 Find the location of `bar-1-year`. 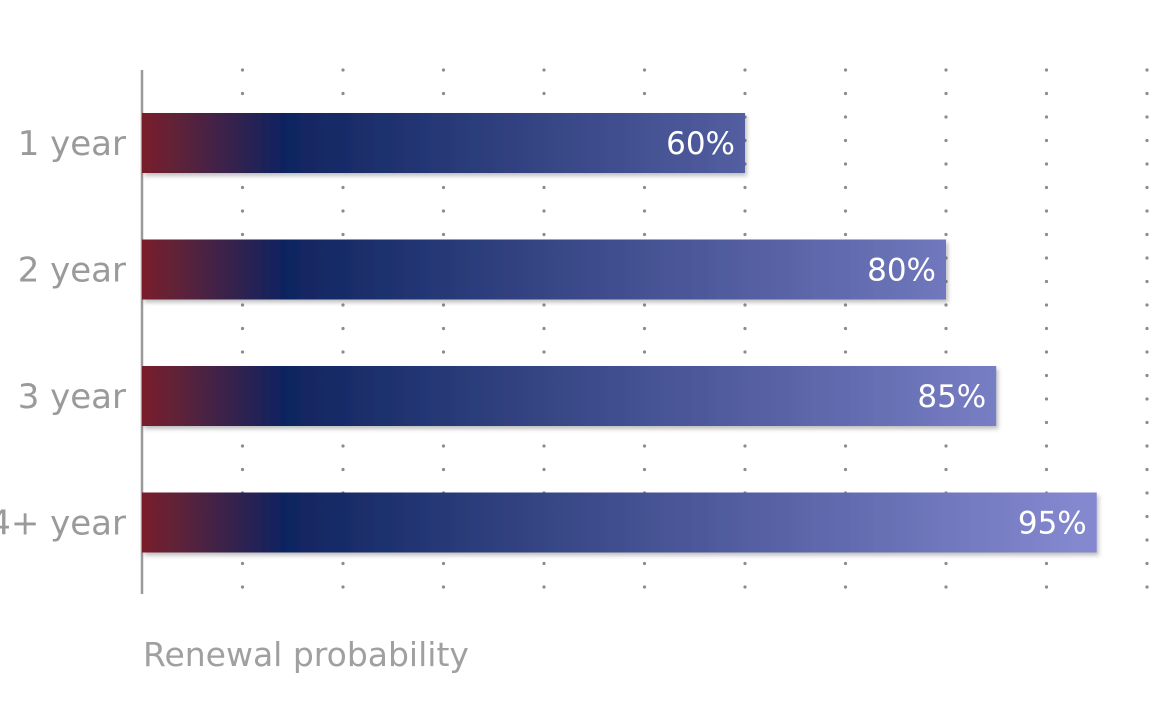

bar-1-year is located at coordinates (443, 143).